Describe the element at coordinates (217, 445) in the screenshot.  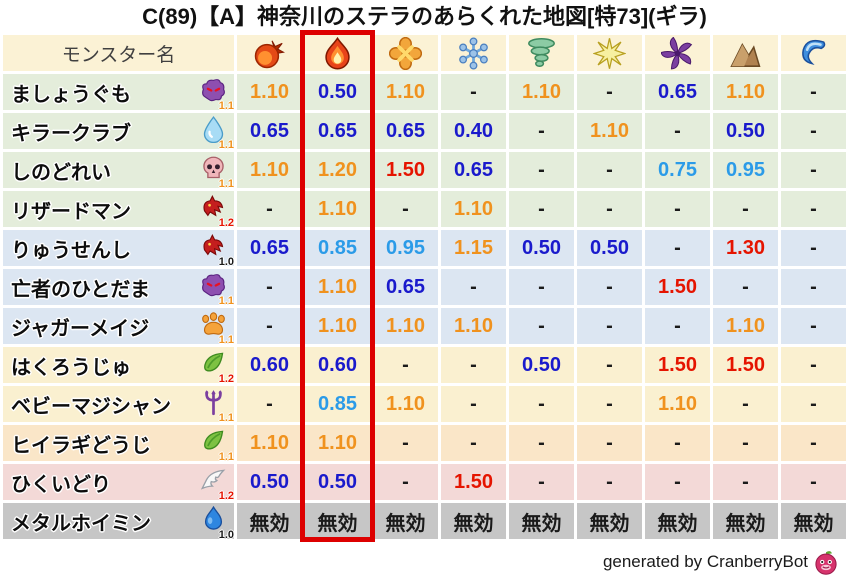
I see `leaf-icon: 1.1` at that location.